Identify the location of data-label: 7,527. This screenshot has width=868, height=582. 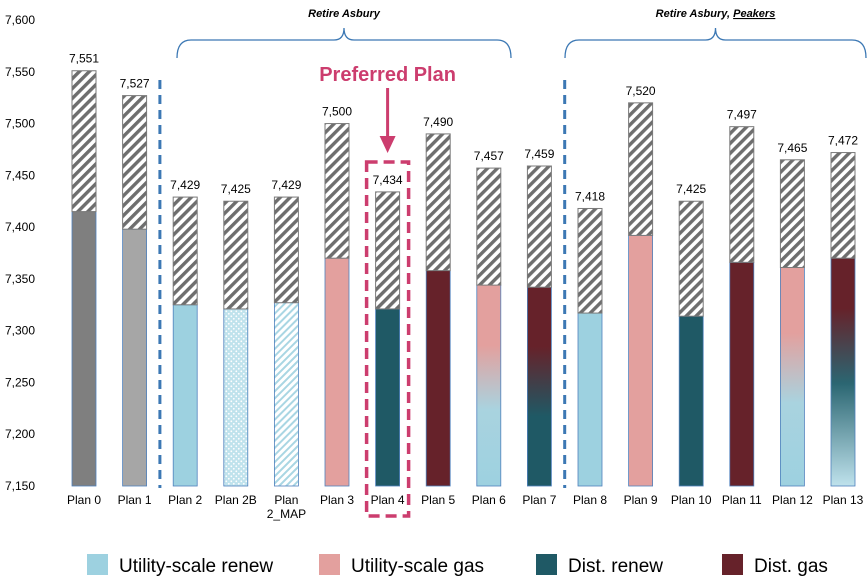
(135, 84).